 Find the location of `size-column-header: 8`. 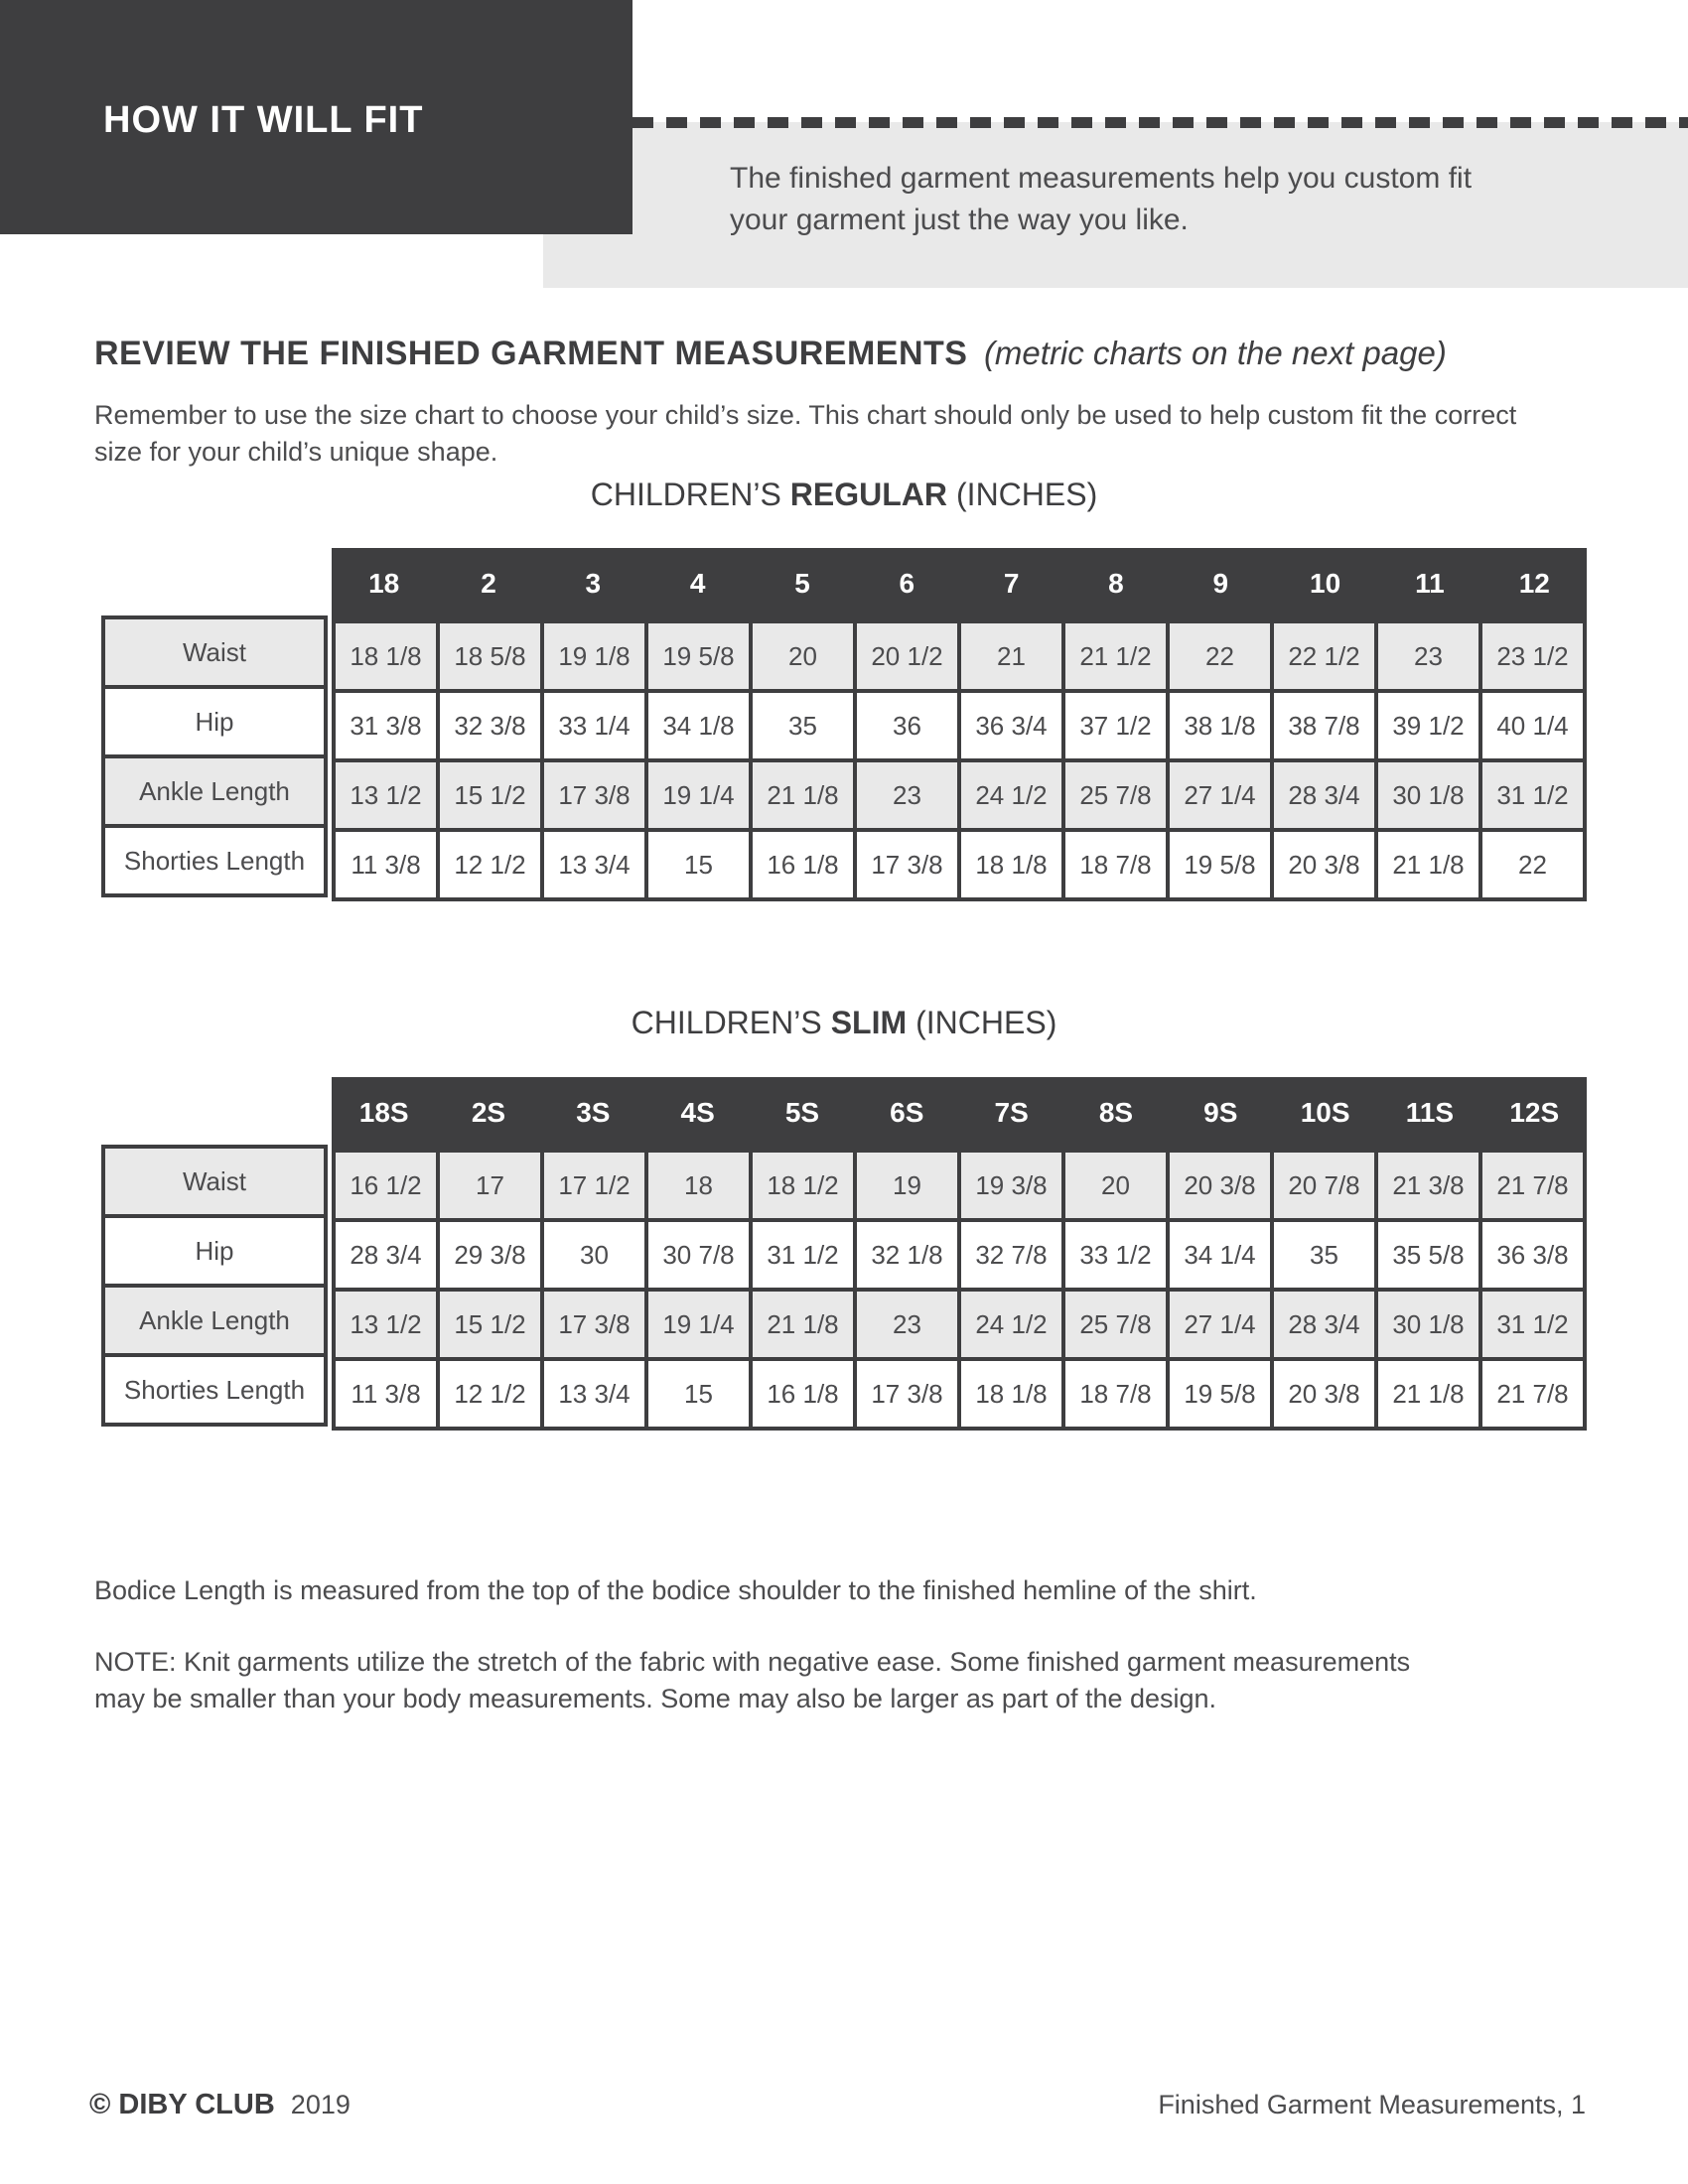

size-column-header: 8 is located at coordinates (1116, 583).